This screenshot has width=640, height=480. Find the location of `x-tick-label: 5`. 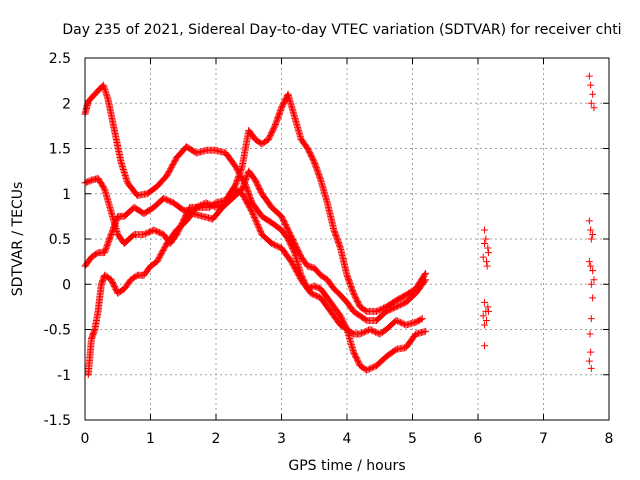

x-tick-label: 5 is located at coordinates (412, 439).